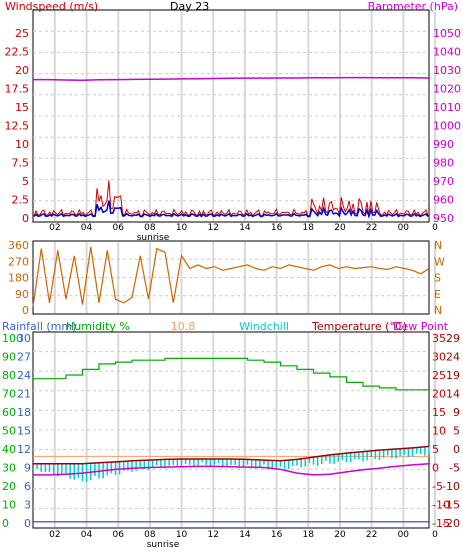 This screenshot has height=556, width=463. I want to click on y-tick-label-left: 25, so click(22, 33).